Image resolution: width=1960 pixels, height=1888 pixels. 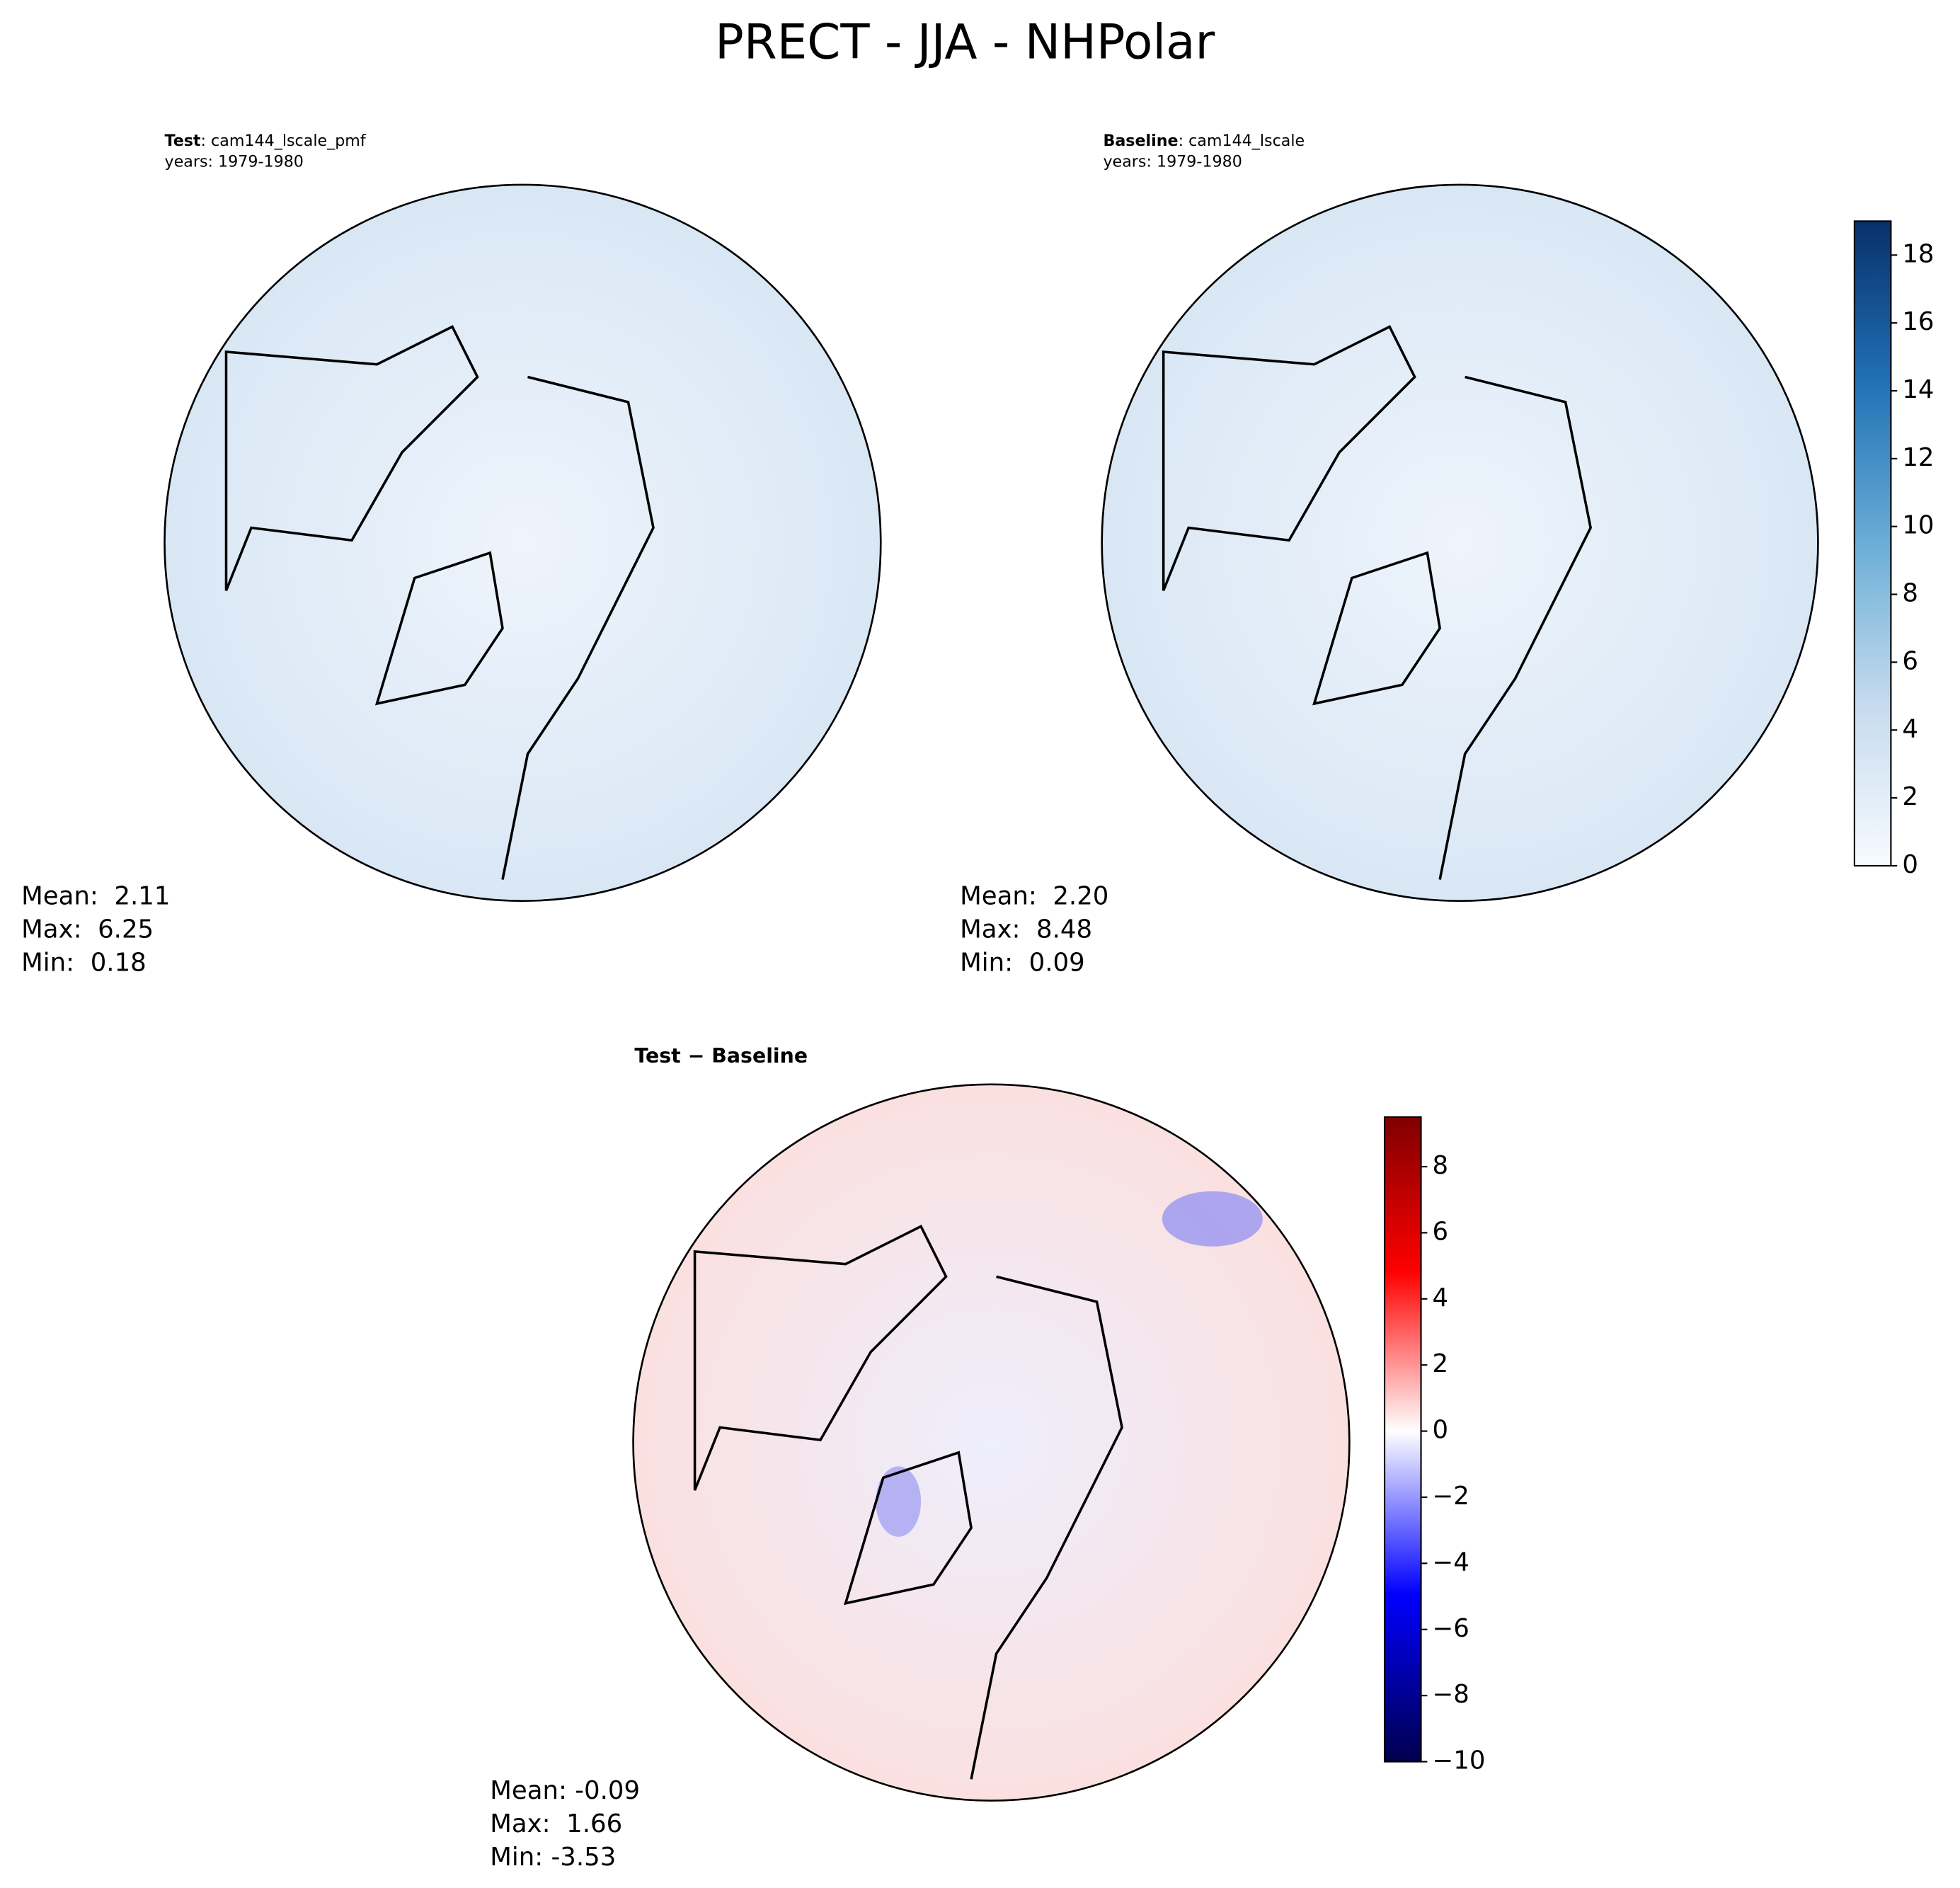 I want to click on panel-label: Test − Baseline, so click(x=721, y=1056).